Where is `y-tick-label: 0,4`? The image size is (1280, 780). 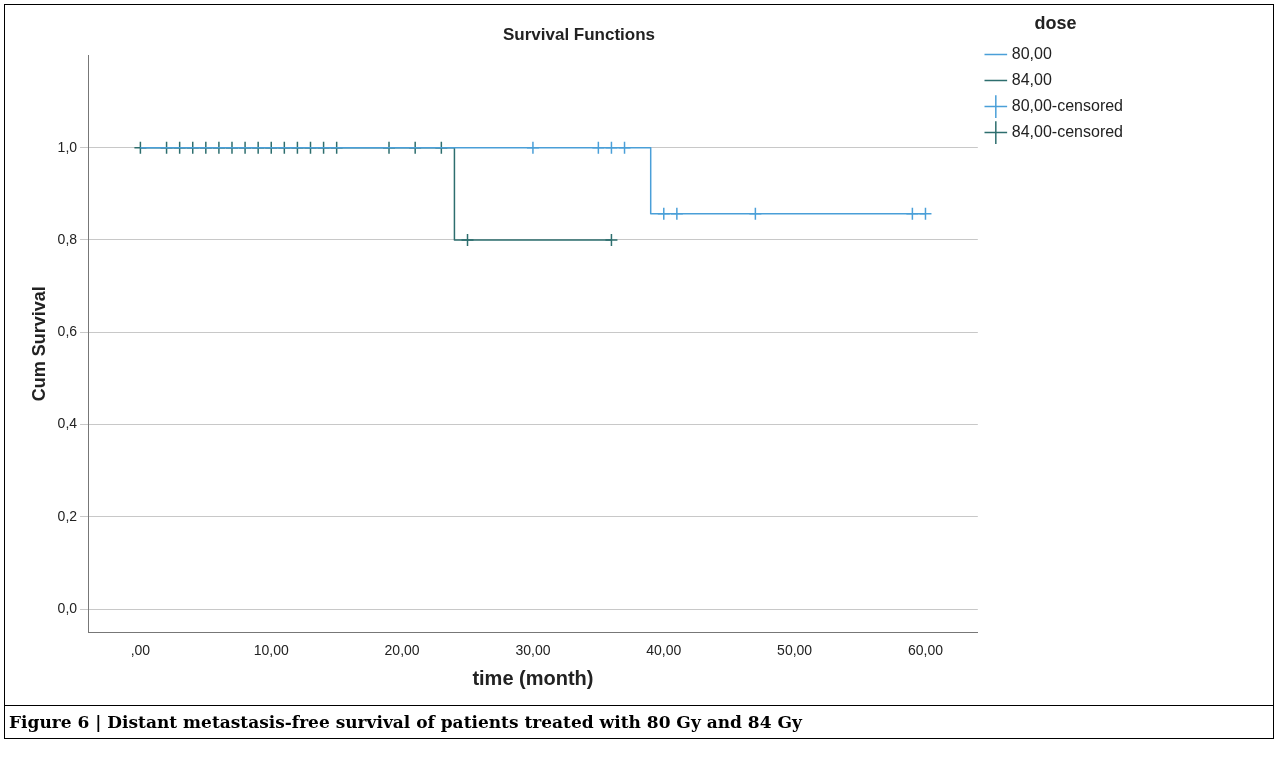
y-tick-label: 0,4 is located at coordinates (67, 423).